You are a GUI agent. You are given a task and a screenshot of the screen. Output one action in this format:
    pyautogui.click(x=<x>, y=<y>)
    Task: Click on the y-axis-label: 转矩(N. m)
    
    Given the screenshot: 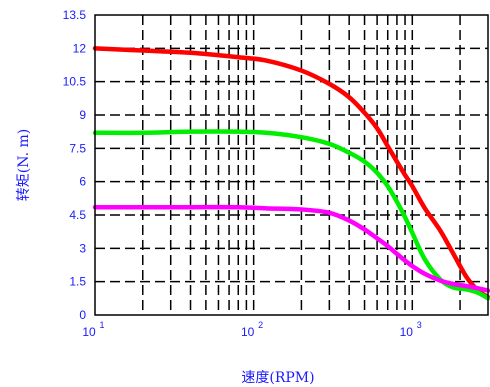 What is the action you would take?
    pyautogui.click(x=24, y=165)
    